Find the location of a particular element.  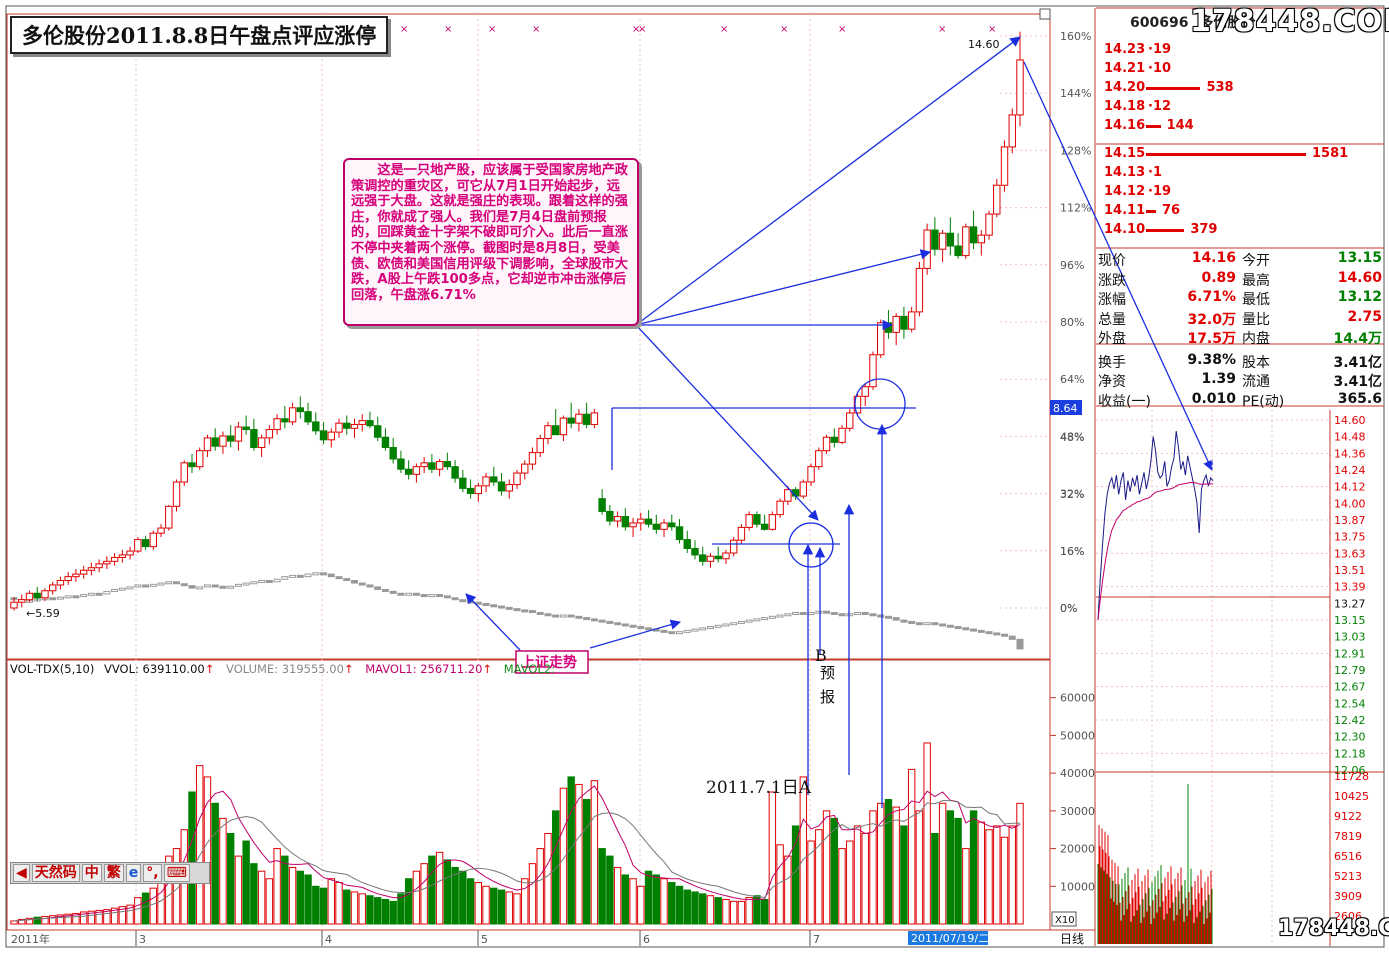

ime-icon: ◀ is located at coordinates (21, 873).